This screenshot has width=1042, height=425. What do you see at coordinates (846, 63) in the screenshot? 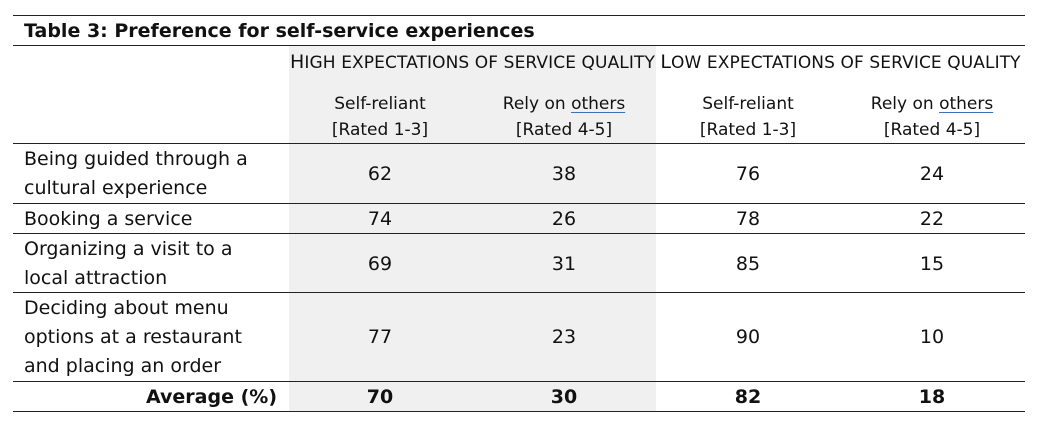
I see `group-header-low-rest: OW EXPECTATIONS OF SERVICE QUALITY` at bounding box center [846, 63].